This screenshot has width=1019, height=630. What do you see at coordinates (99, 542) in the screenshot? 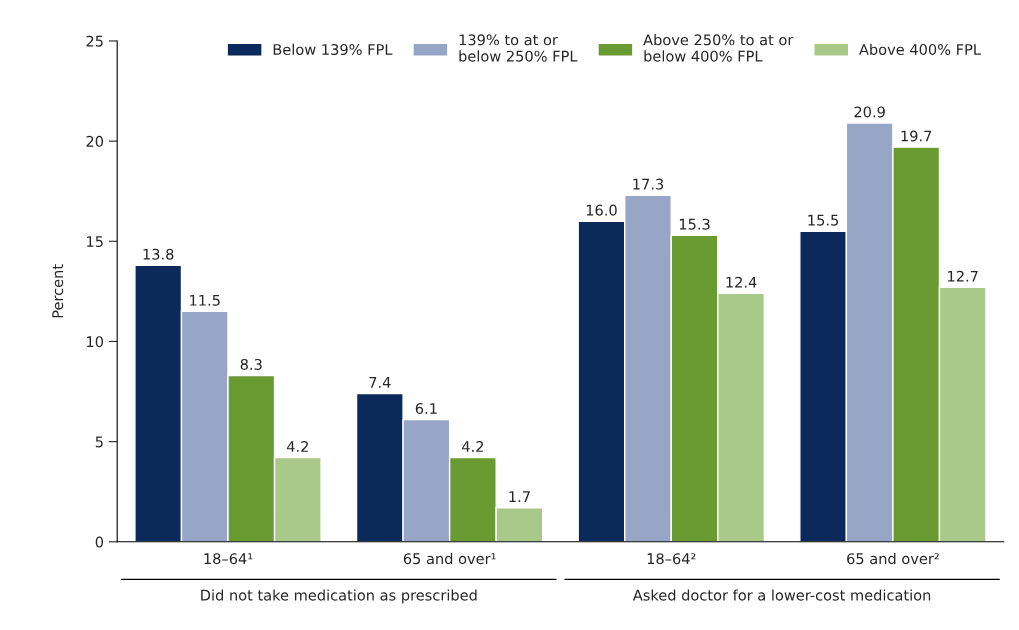
I see `y-tick-label: 0` at bounding box center [99, 542].